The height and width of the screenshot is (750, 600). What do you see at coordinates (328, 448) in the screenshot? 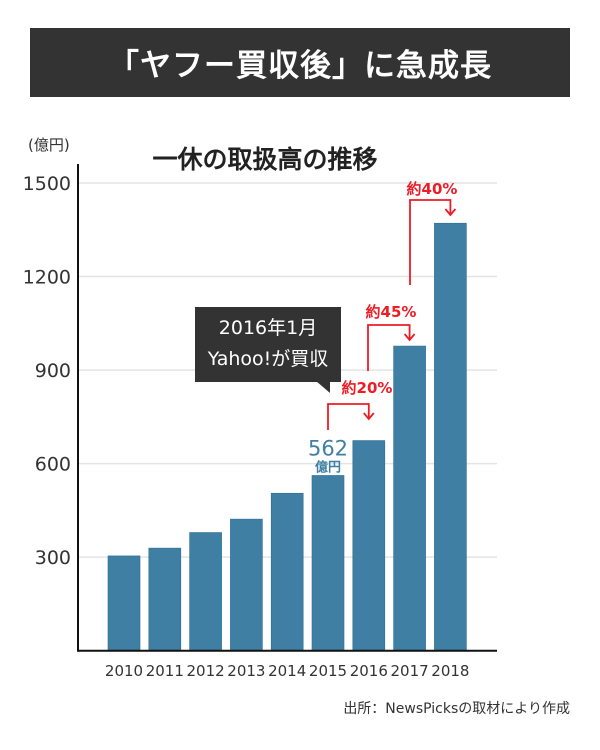
I see `value-label: 562` at bounding box center [328, 448].